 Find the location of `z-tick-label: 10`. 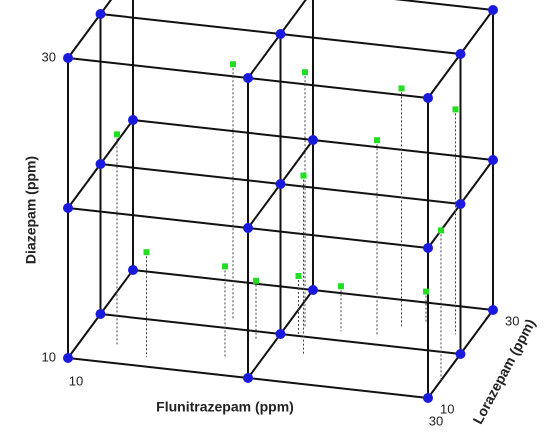

z-tick-label: 10 is located at coordinates (49, 356).